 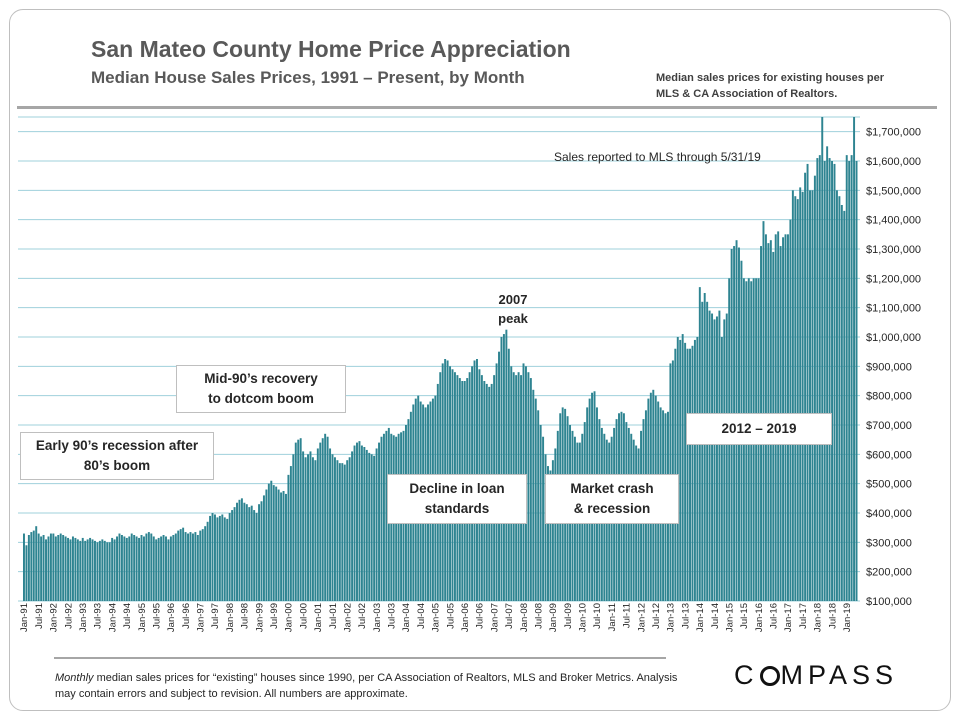 What do you see at coordinates (803, 616) in the screenshot?
I see `x-tick-label: Jul-17` at bounding box center [803, 616].